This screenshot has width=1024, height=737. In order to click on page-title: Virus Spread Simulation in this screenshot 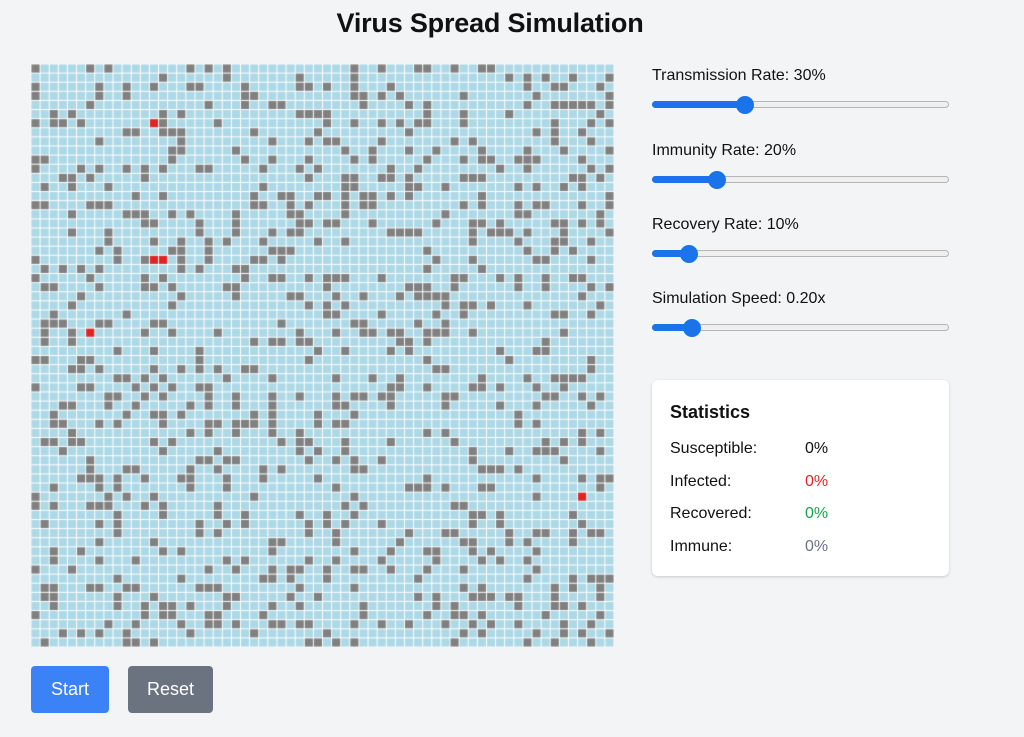, I will do `click(490, 23)`.